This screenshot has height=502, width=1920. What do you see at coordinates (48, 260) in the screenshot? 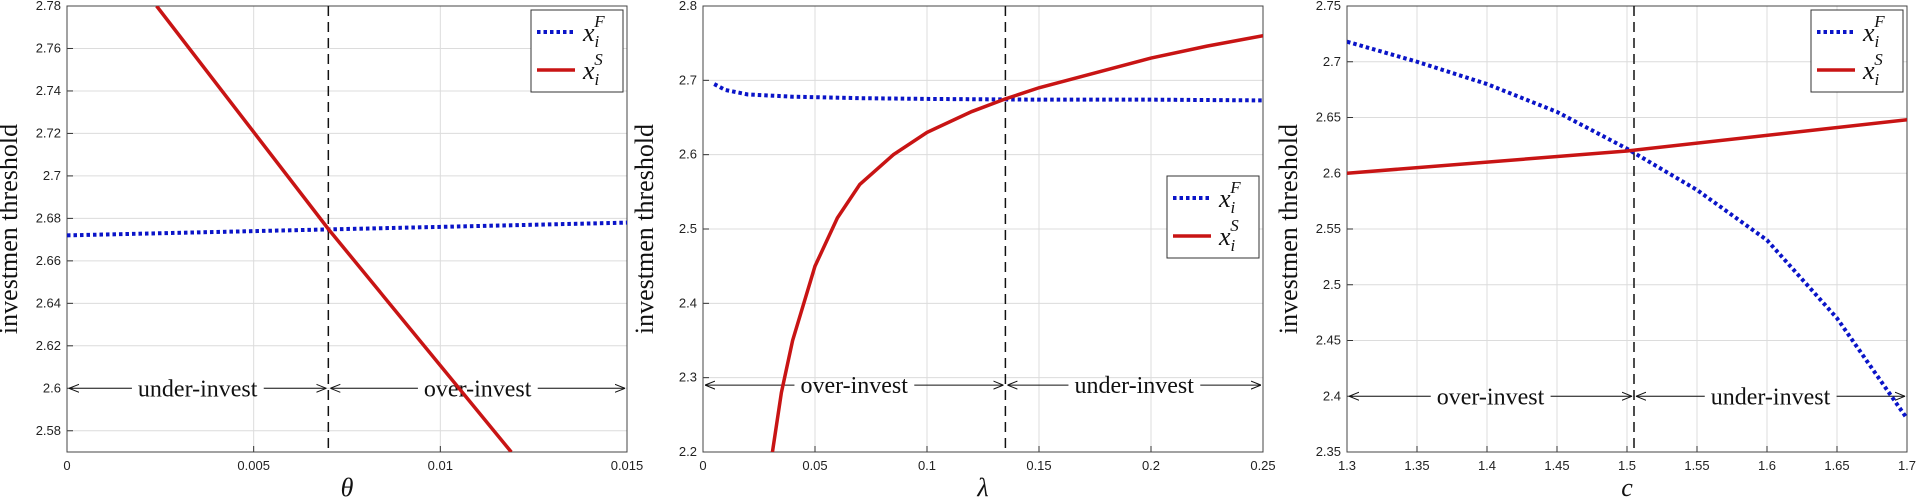
I see `y-tick-label: 2.66` at bounding box center [48, 260].